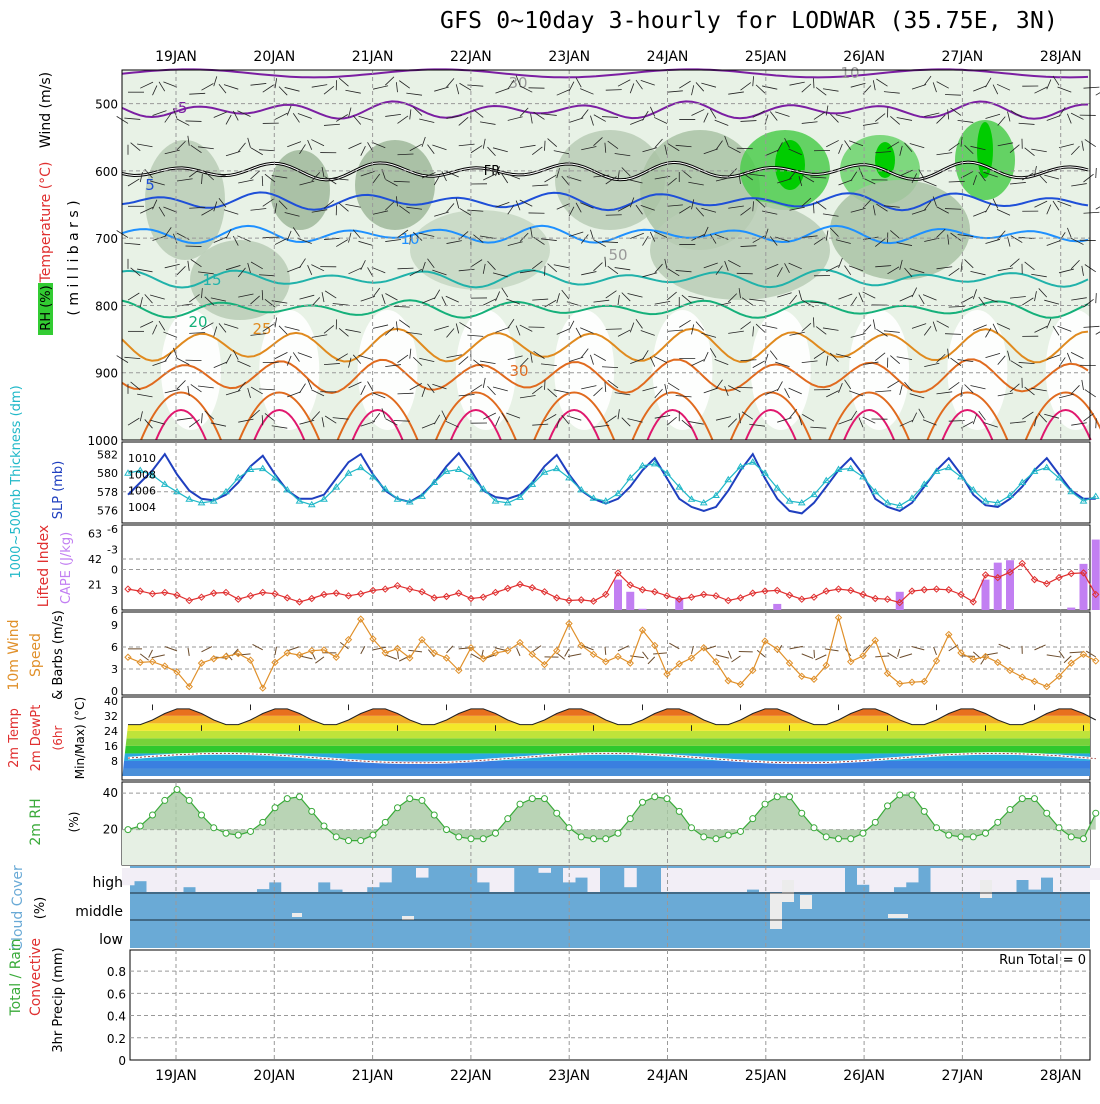  I want to click on cape-tick-label: 42, so click(95, 559).